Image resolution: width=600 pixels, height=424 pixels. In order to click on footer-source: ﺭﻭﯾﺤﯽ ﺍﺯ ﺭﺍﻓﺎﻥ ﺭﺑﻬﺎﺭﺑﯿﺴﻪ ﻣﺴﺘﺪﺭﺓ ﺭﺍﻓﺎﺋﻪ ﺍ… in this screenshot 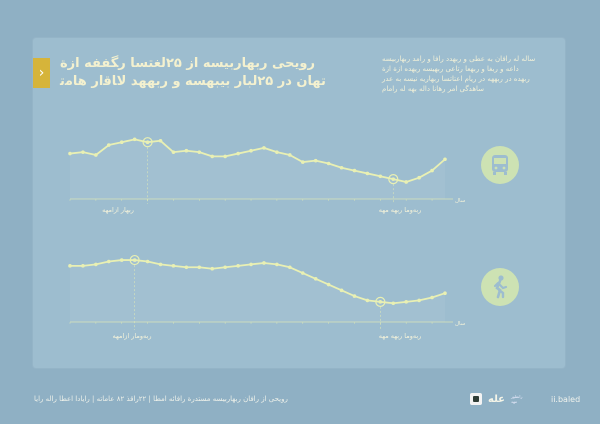, I will do `click(161, 399)`.